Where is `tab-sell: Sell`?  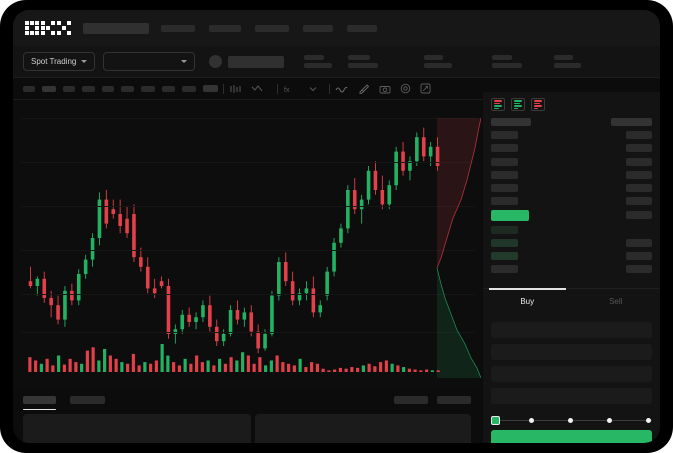
tab-sell: Sell is located at coordinates (616, 301).